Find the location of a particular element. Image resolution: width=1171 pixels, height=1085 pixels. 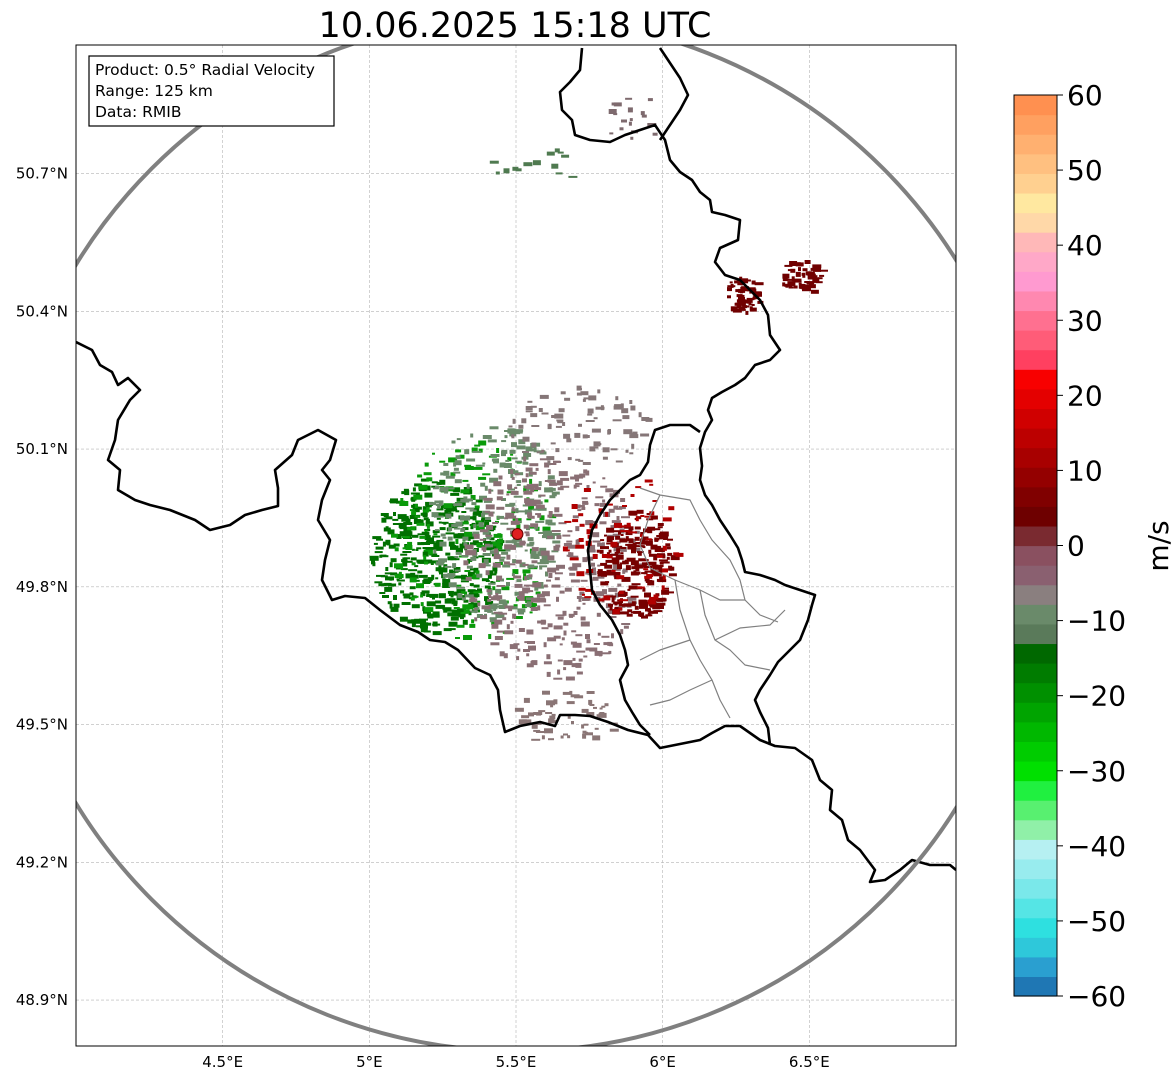

colorbar-tick-label: −10 is located at coordinates (1096, 621).